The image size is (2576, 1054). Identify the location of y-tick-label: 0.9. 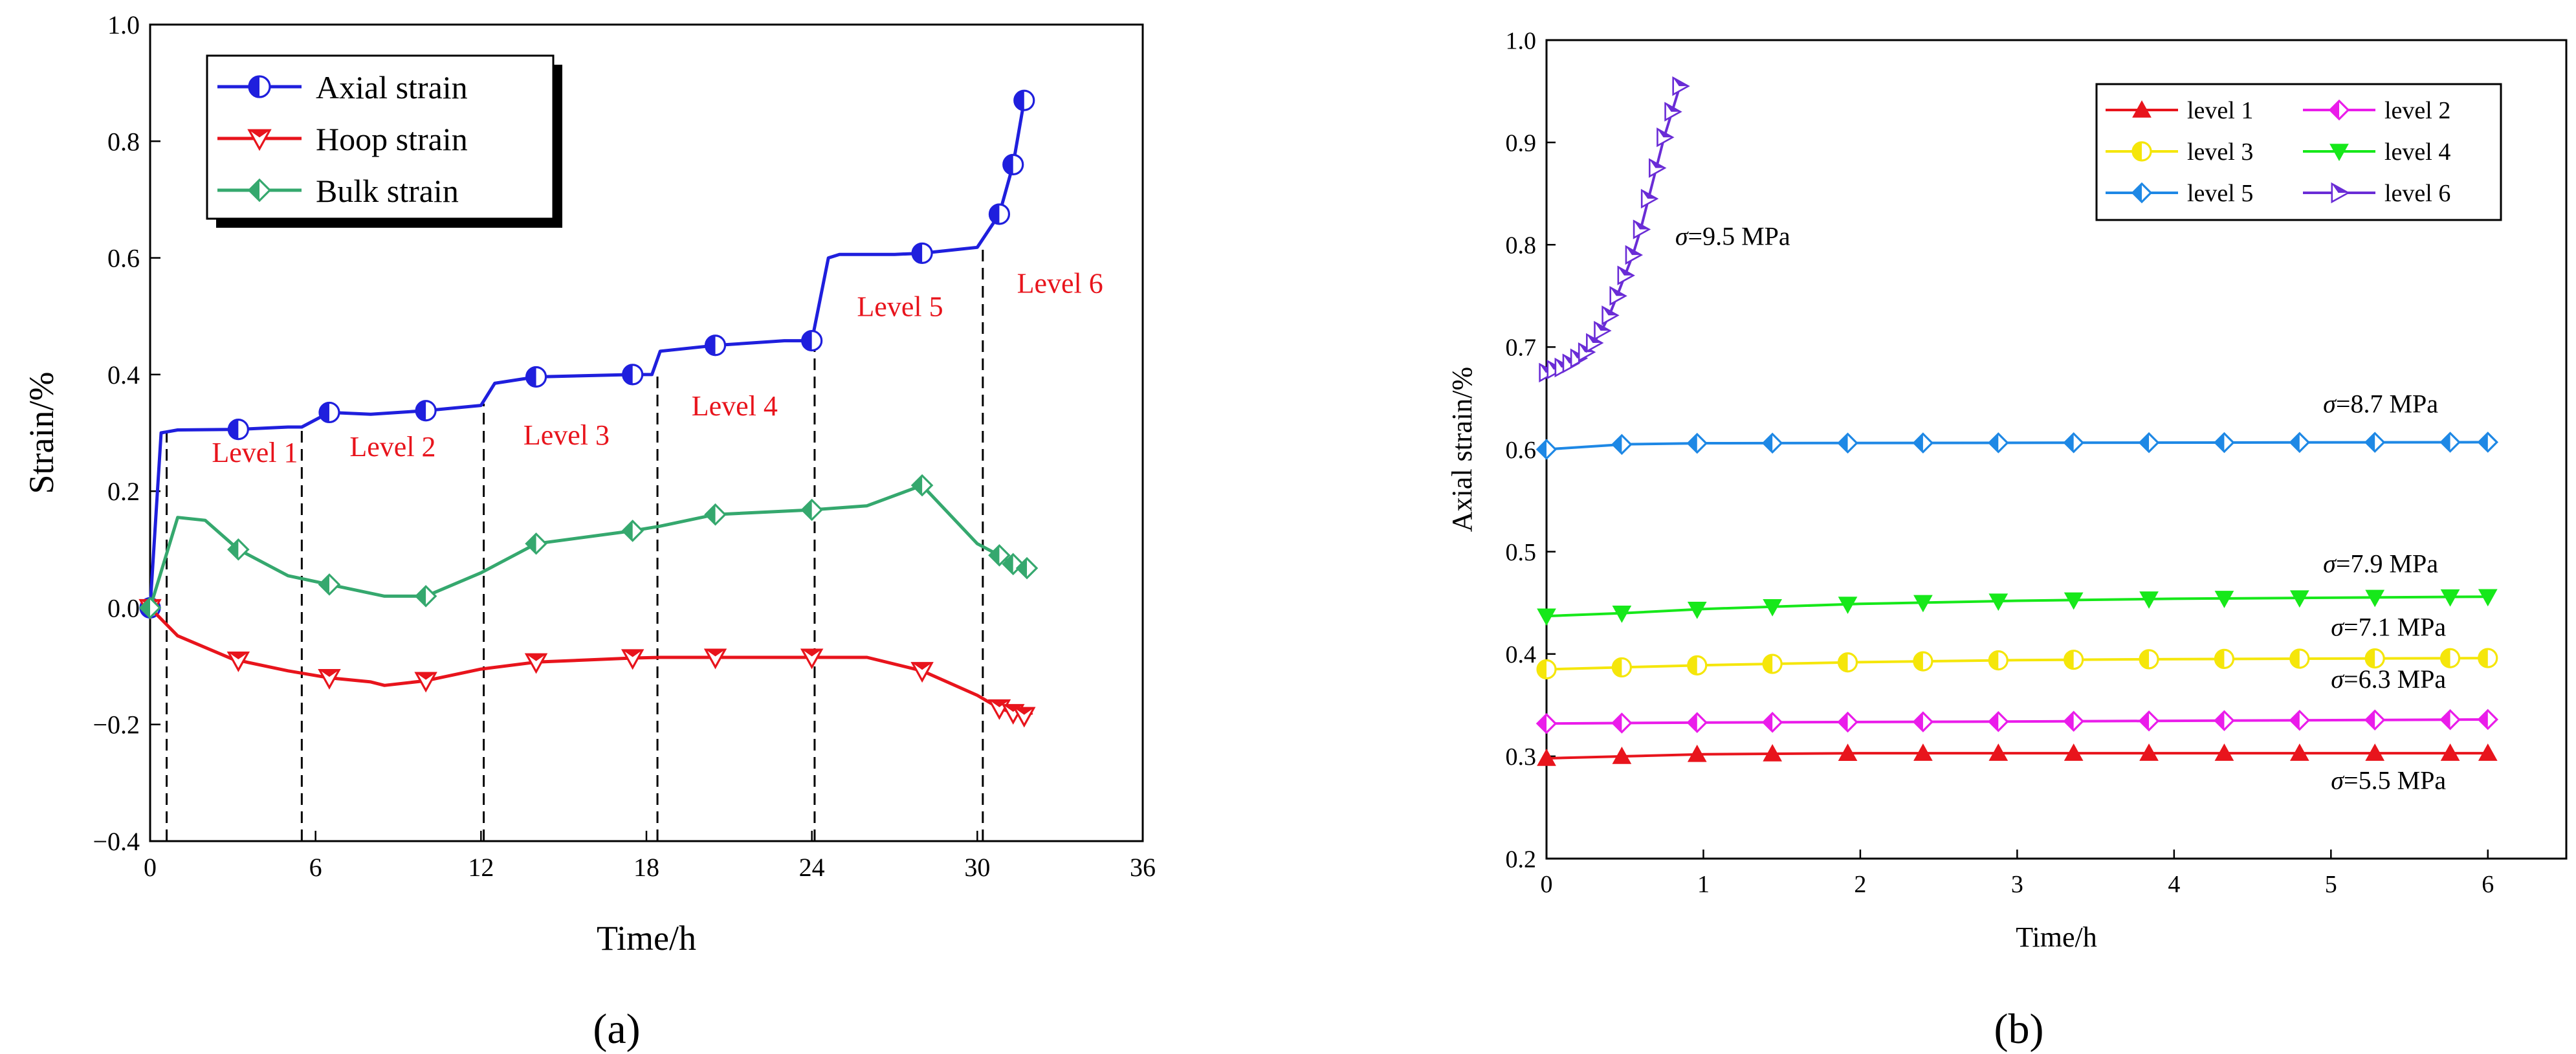
(1521, 143).